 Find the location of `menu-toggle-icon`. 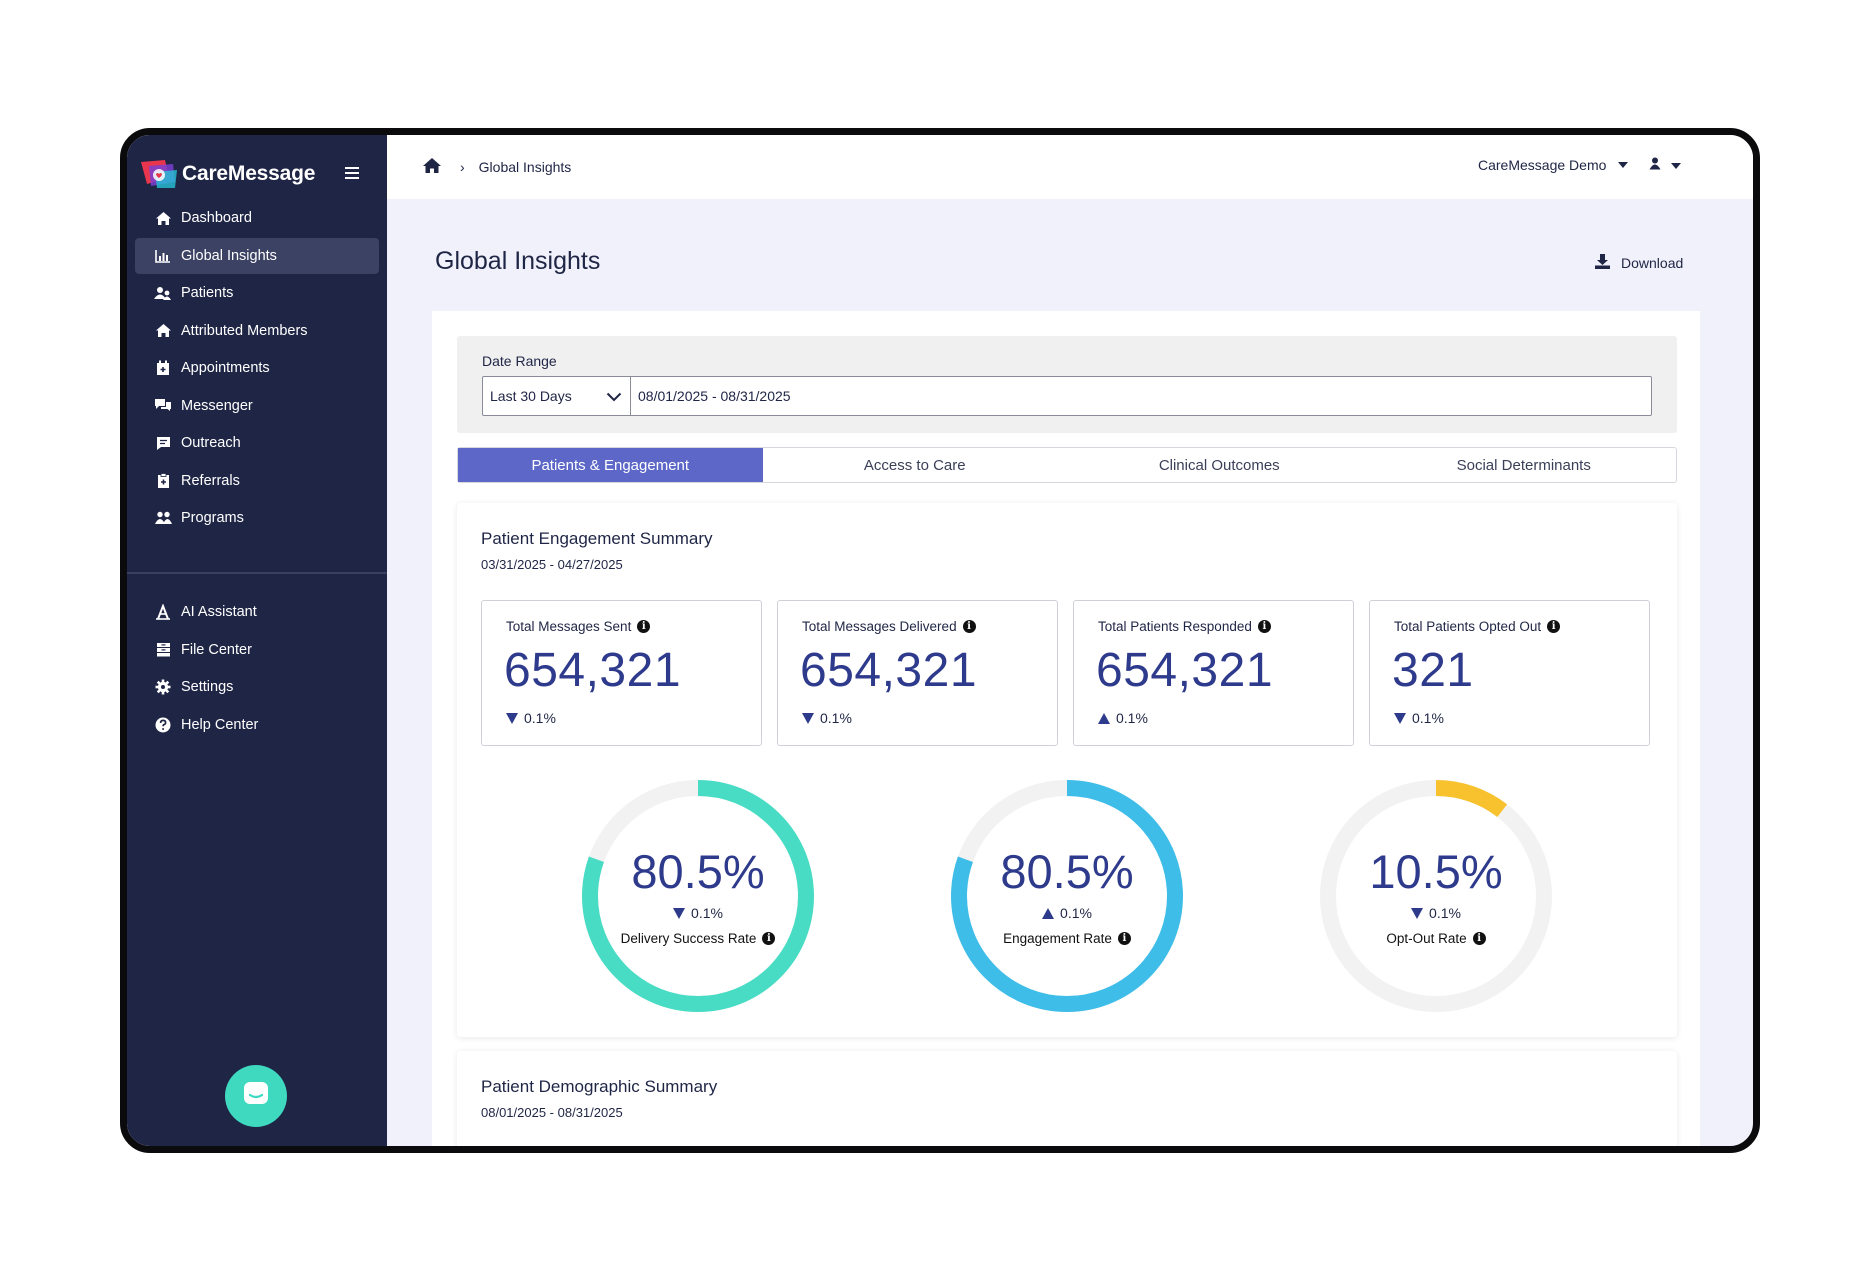

menu-toggle-icon is located at coordinates (352, 174).